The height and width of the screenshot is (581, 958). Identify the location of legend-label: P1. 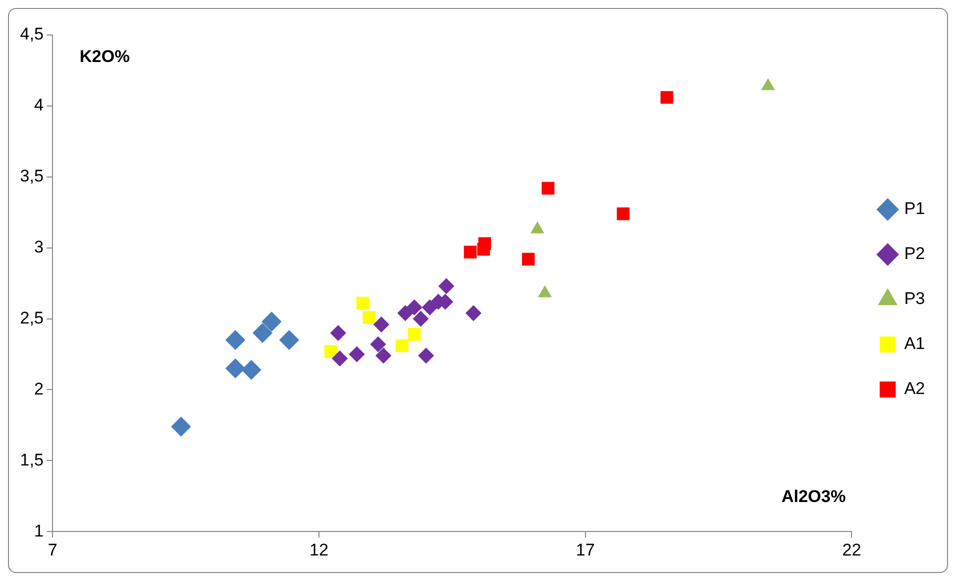
(915, 208).